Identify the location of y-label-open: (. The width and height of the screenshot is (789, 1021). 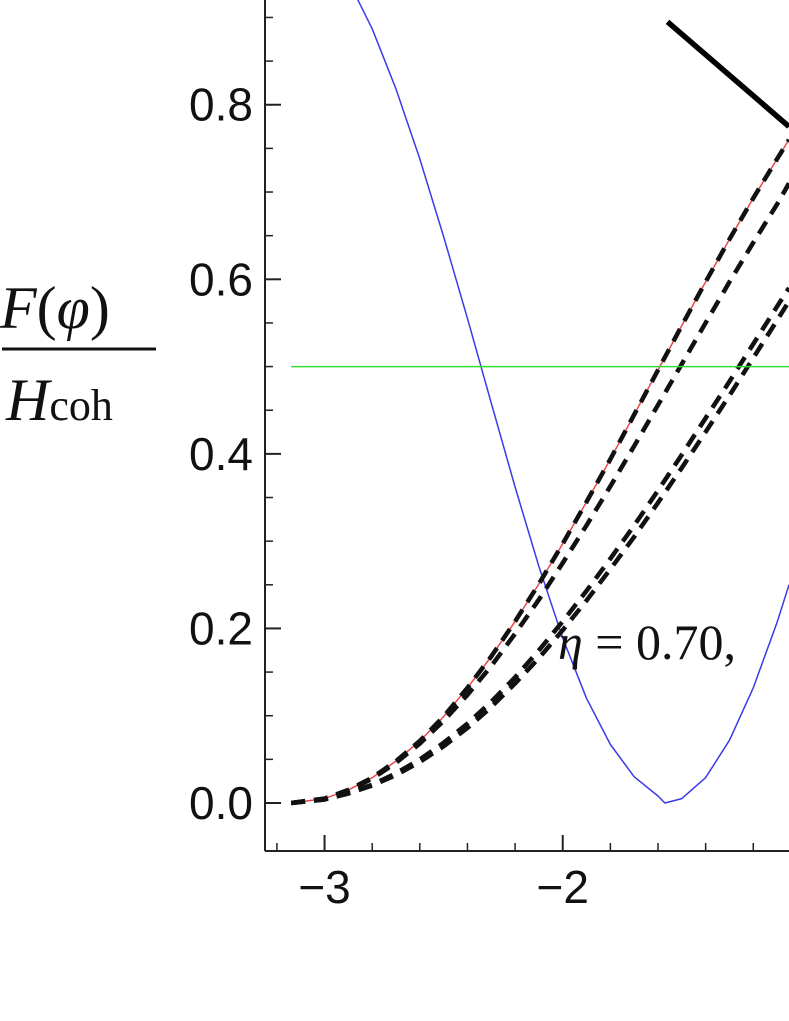
(47, 308).